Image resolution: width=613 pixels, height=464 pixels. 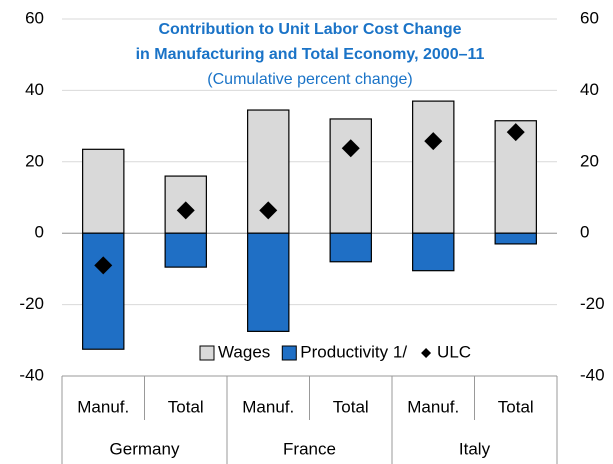 I want to click on y-tick-label: -40, so click(x=31, y=374).